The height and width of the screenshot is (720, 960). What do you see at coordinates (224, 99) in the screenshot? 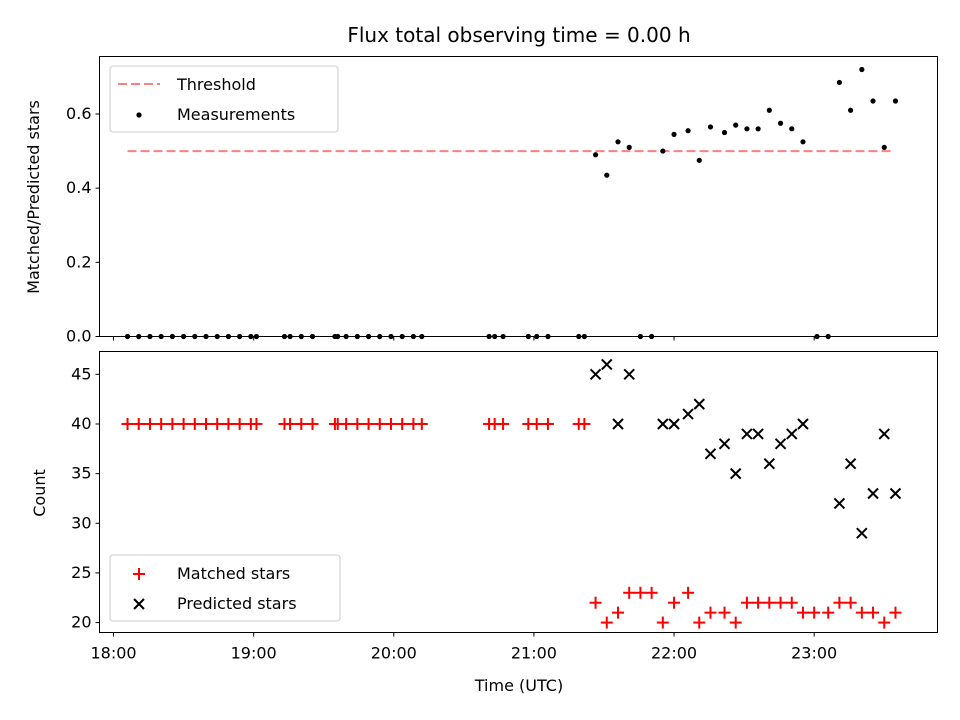
I see `top-legend: Threshold Measurements` at bounding box center [224, 99].